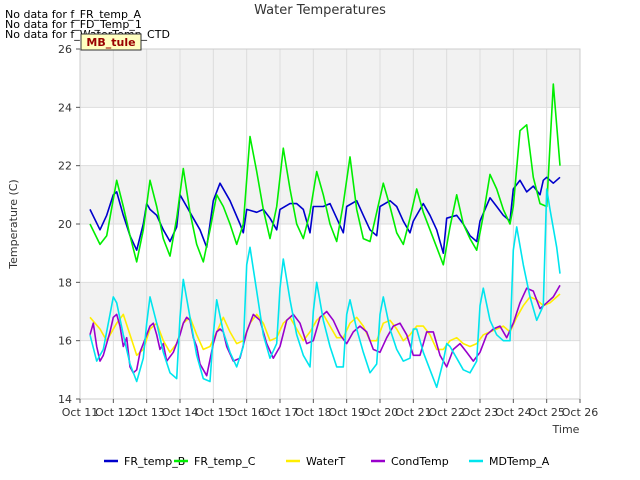 The width and height of the screenshot is (640, 480). Describe the element at coordinates (65, 49) in the screenshot. I see `y-tick-label: 26` at that location.